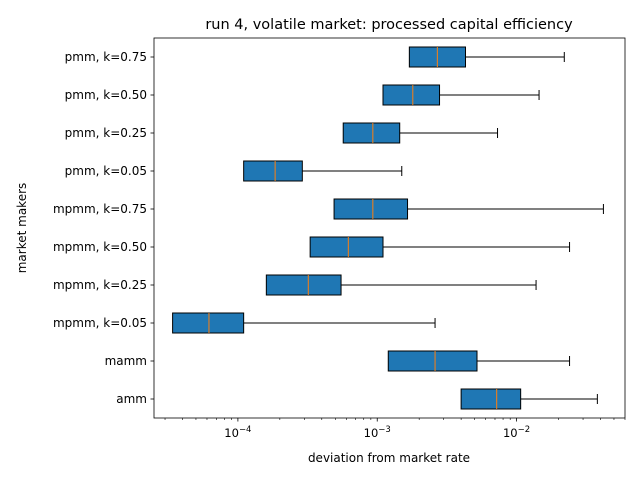 The image size is (640, 484). What do you see at coordinates (237, 432) in the screenshot?
I see `x-tick-label: 10⁻⁴` at bounding box center [237, 432].